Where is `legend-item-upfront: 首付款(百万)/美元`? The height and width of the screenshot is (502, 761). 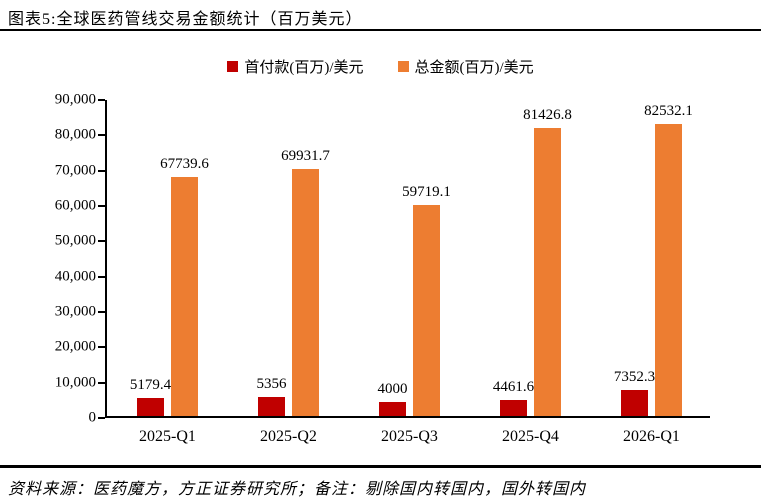 legend-item-upfront: 首付款(百万)/美元 is located at coordinates (295, 66).